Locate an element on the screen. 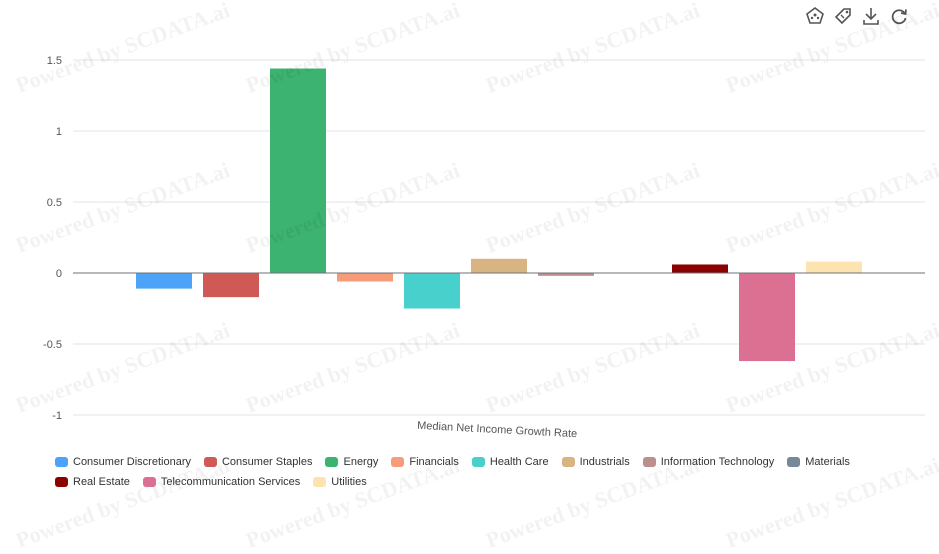 This screenshot has width=939, height=554. legend-item: Materials is located at coordinates (818, 462).